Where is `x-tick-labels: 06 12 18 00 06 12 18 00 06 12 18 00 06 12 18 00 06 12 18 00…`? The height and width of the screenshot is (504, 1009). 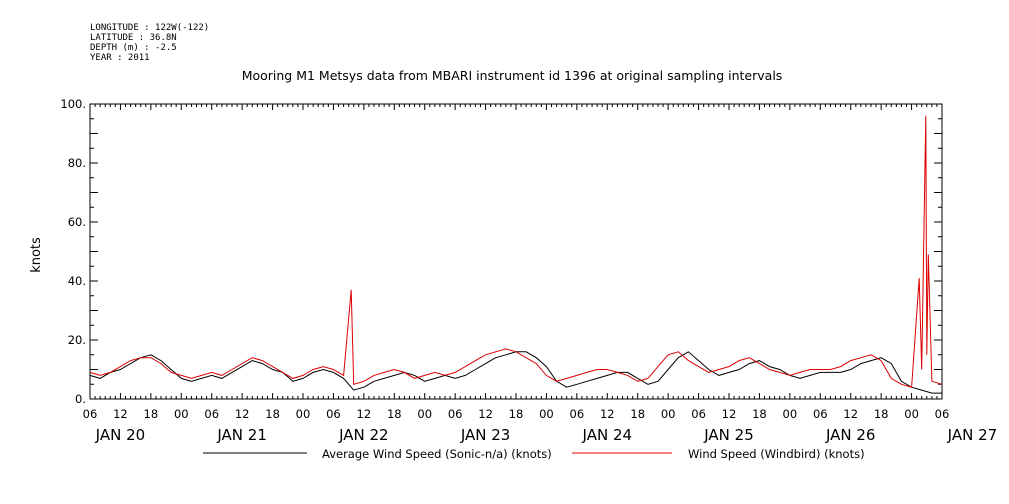 x-tick-labels: 06 12 18 00 06 12 18 00 06 12 18 00 06 12 18 00 06 12 18 00… is located at coordinates (516, 414).